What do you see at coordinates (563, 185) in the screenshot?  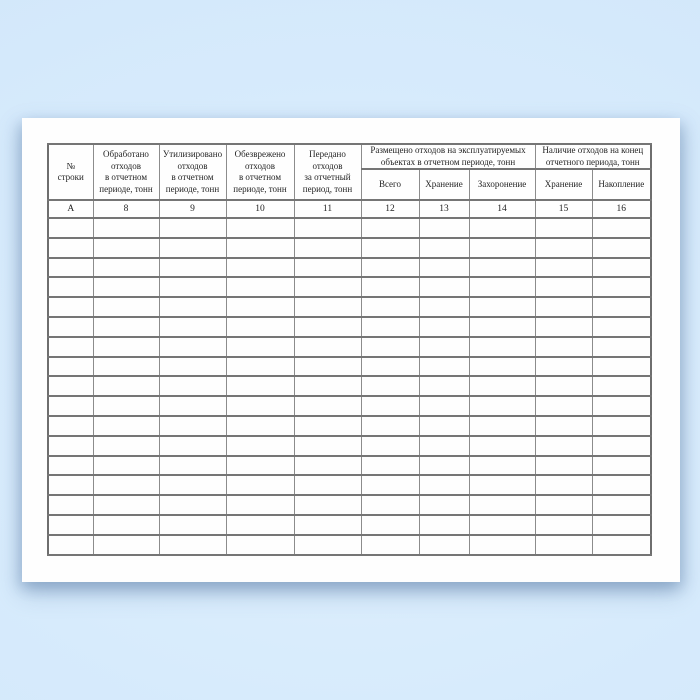 I see `col-header-storage-end: Хранение` at bounding box center [563, 185].